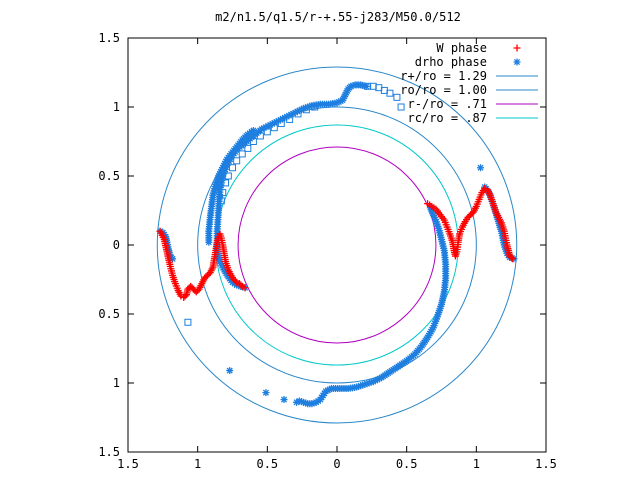 The height and width of the screenshot is (480, 640). Describe the element at coordinates (116, 245) in the screenshot. I see `y-tick-label: 0` at that location.